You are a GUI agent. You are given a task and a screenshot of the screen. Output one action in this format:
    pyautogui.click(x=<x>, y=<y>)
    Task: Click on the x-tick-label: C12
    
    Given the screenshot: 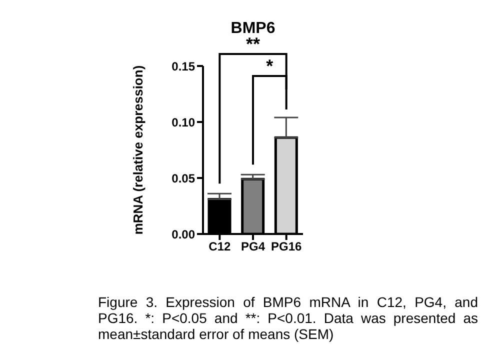 What is the action you would take?
    pyautogui.click(x=219, y=247)
    